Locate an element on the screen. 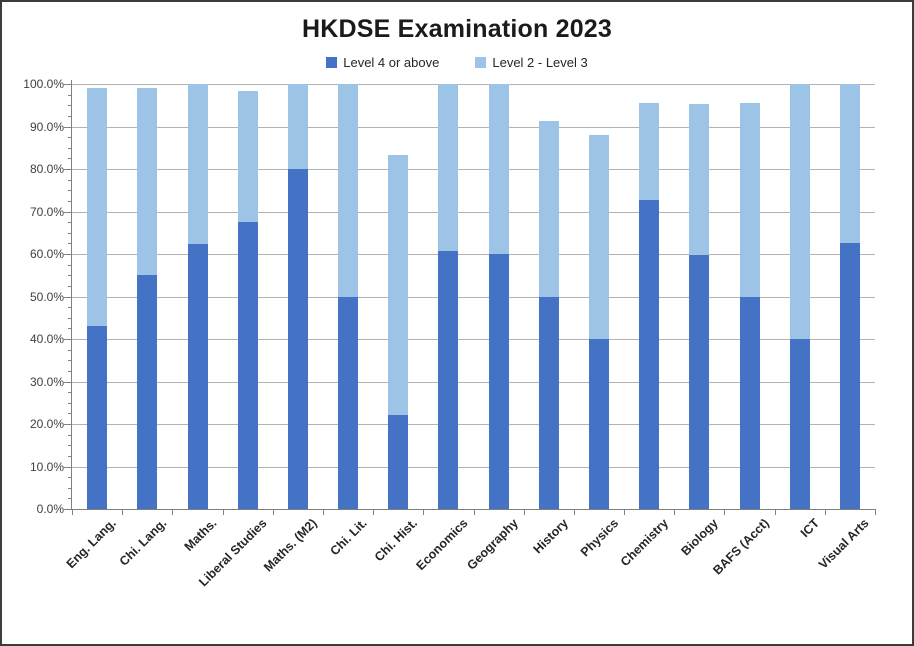 This screenshot has height=646, width=914. x-axis-ticks is located at coordinates (474, 512).